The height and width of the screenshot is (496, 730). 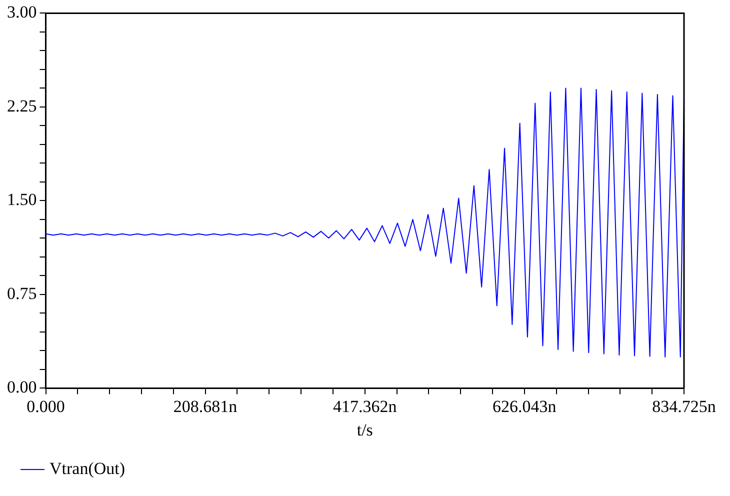 I want to click on y-tick-label: 2.25, so click(x=22, y=106).